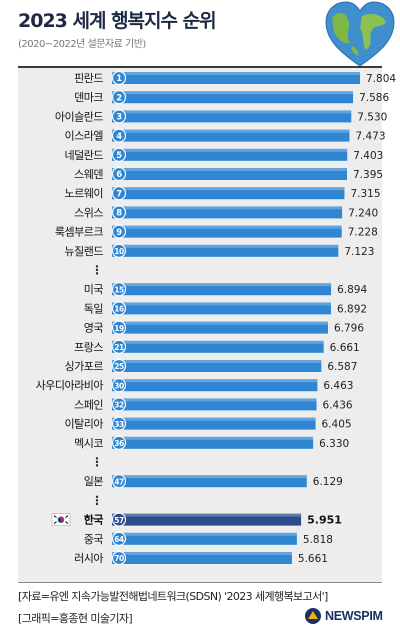 The image size is (400, 638). What do you see at coordinates (119, 233) in the screenshot?
I see `rank-label: 9` at bounding box center [119, 233].